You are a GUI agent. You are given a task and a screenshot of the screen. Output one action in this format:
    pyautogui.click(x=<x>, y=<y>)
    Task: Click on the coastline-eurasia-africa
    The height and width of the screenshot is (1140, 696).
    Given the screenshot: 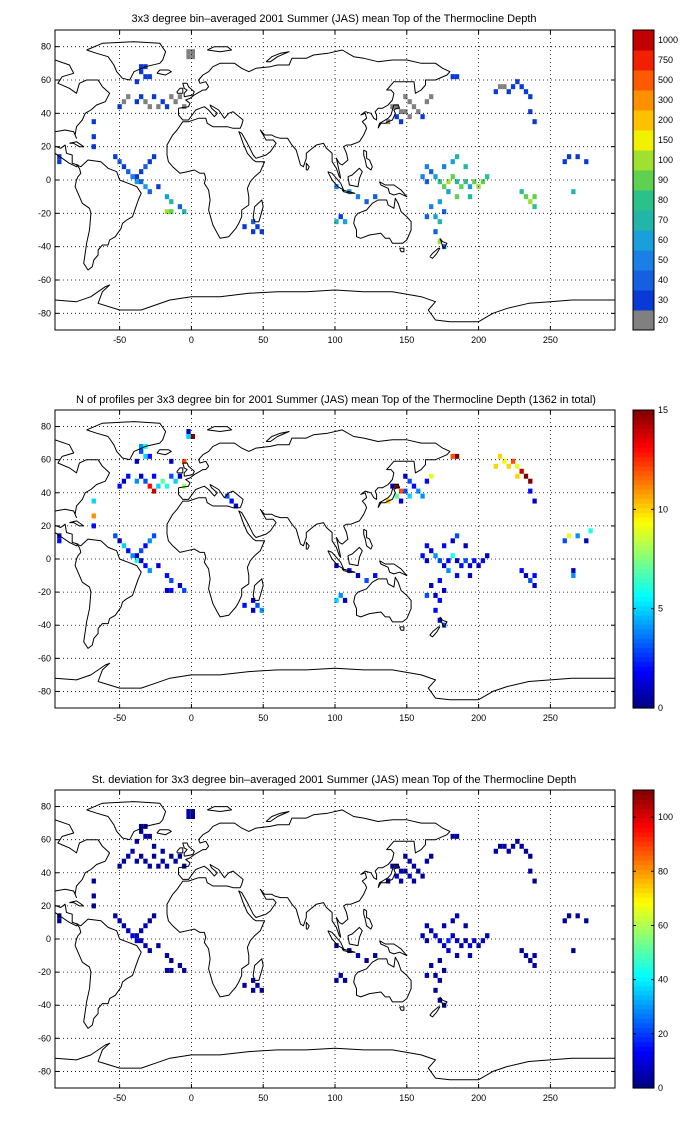 What is the action you would take?
    pyautogui.click(x=308, y=144)
    